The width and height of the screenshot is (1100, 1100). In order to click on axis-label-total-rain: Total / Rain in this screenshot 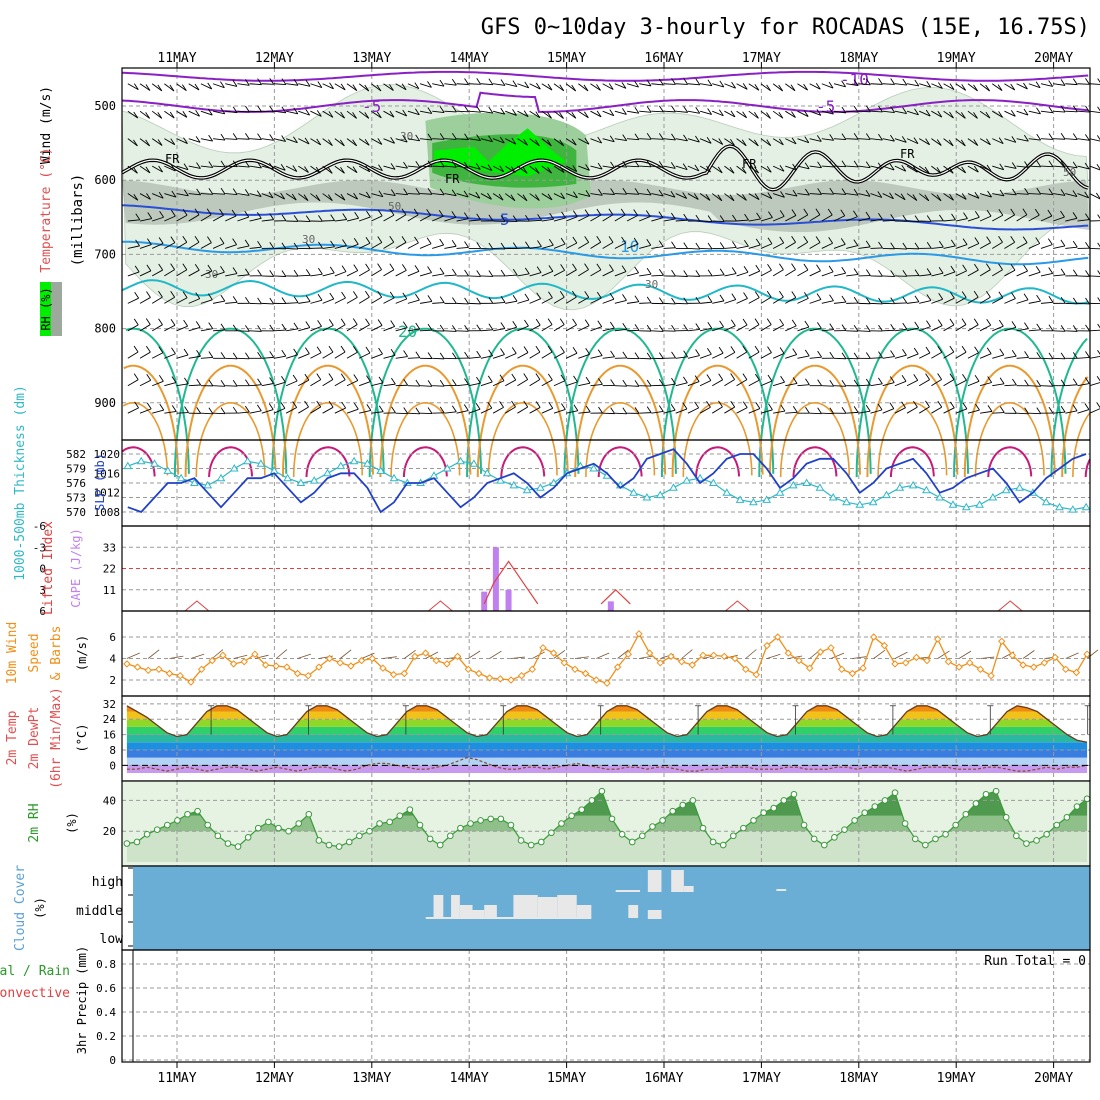, I will do `click(35, 971)`.